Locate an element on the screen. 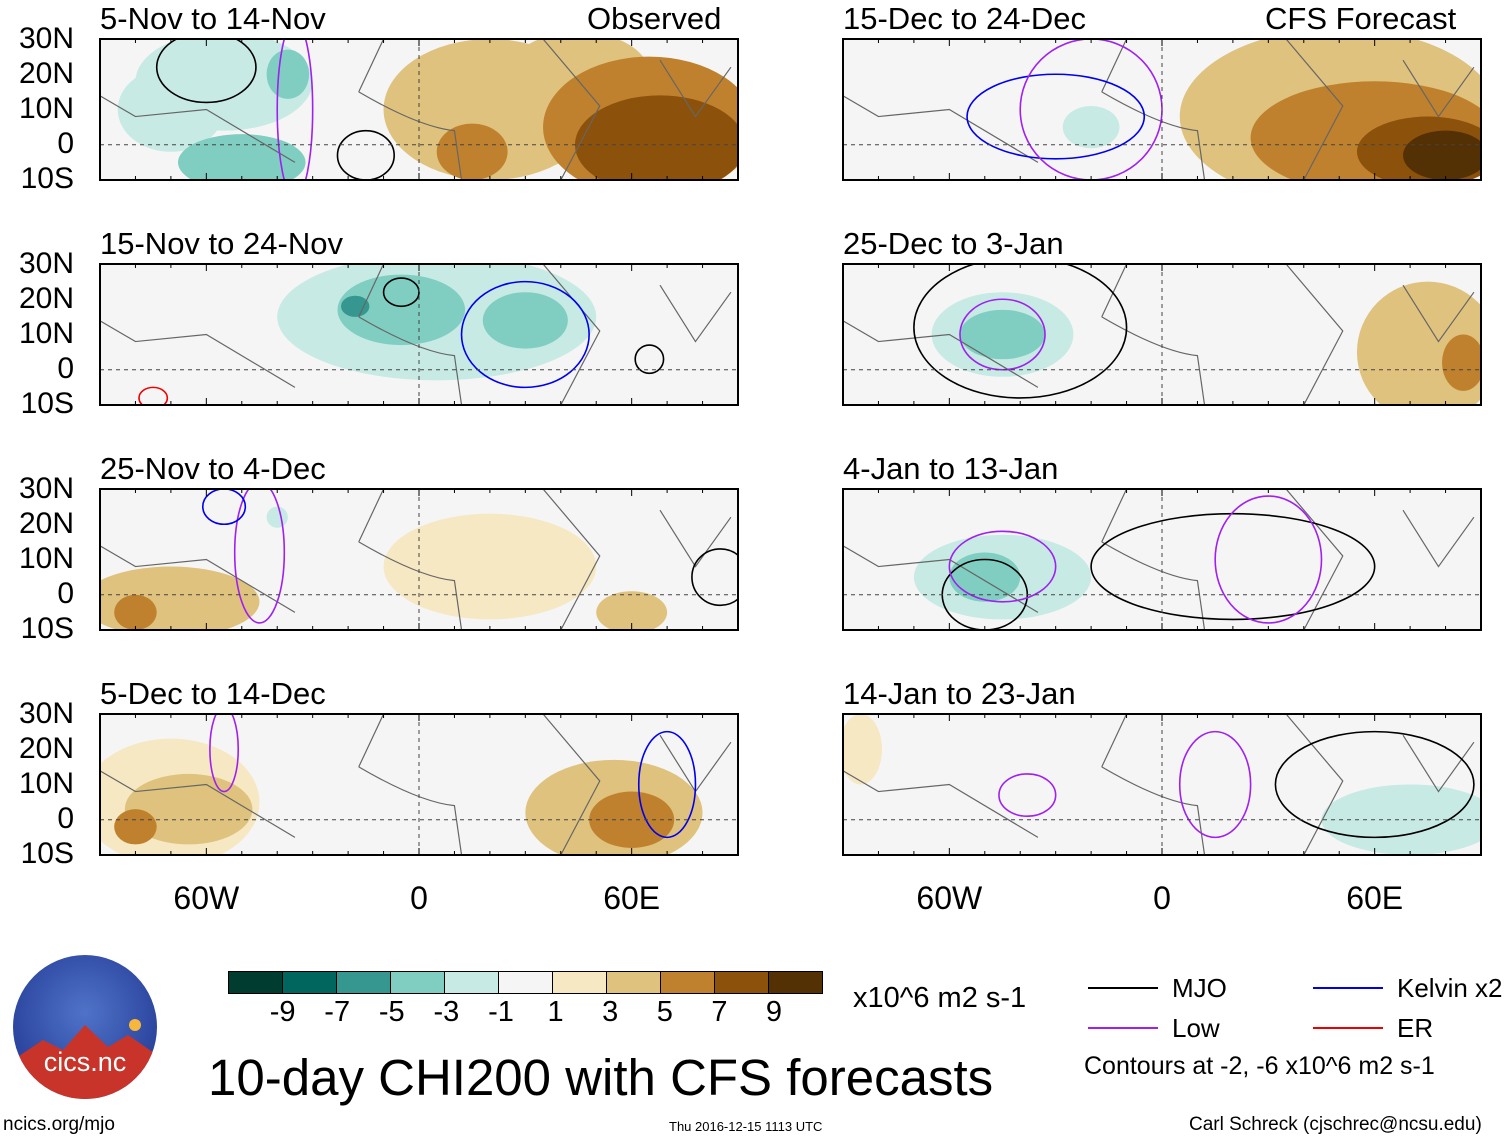 Image resolution: width=1510 pixels, height=1142 pixels. low-legend-line is located at coordinates (1123, 1028).